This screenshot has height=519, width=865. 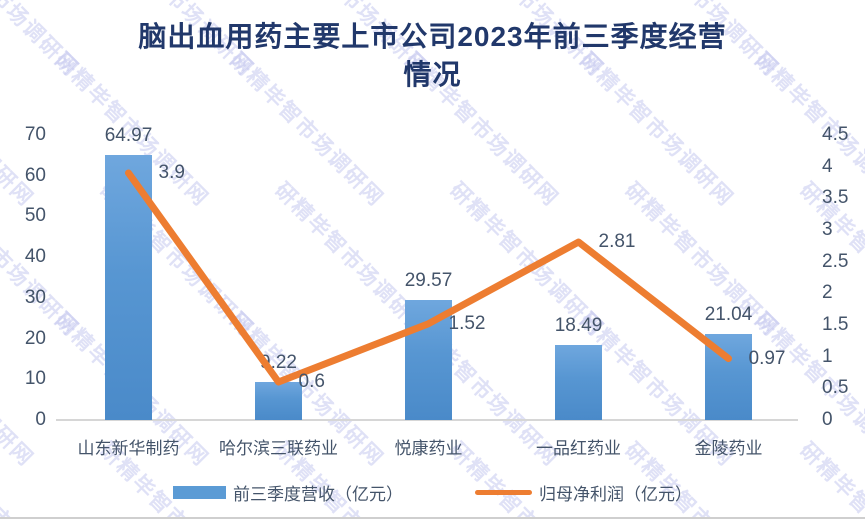 What do you see at coordinates (428, 448) in the screenshot?
I see `x-axis-category-悦康药业: 悦康药业` at bounding box center [428, 448].